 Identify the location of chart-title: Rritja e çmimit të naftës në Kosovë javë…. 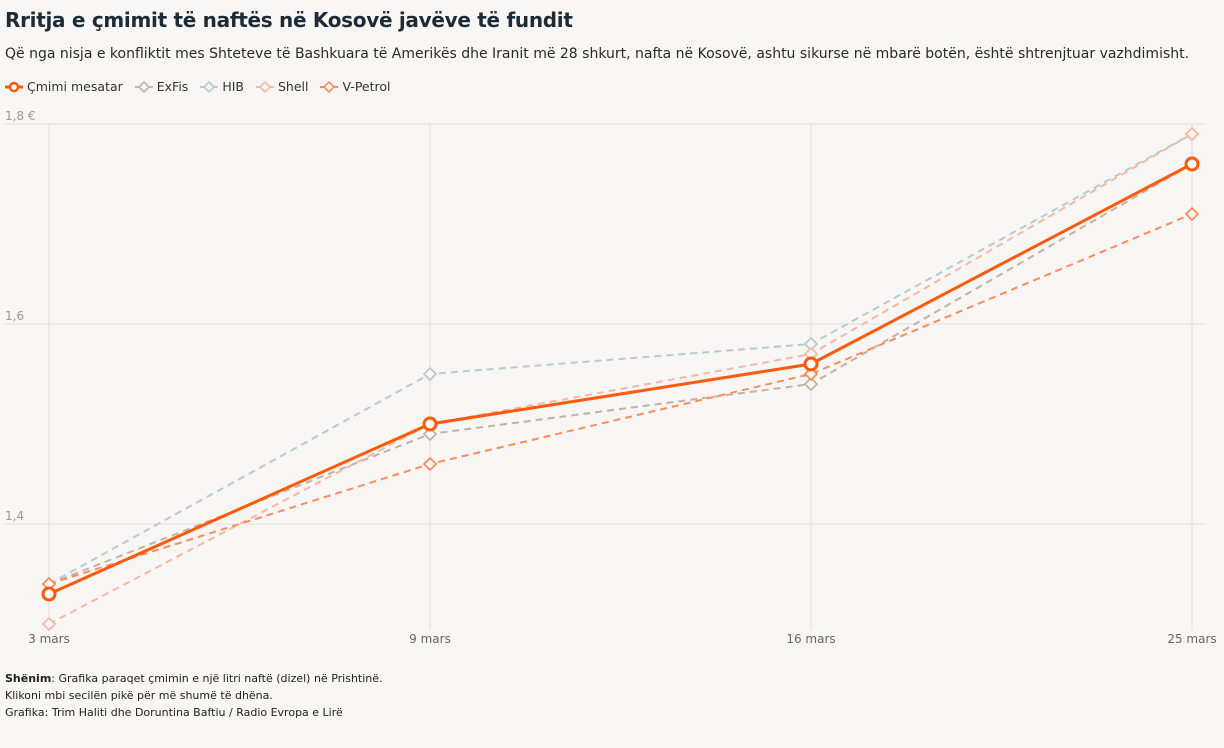
(289, 20).